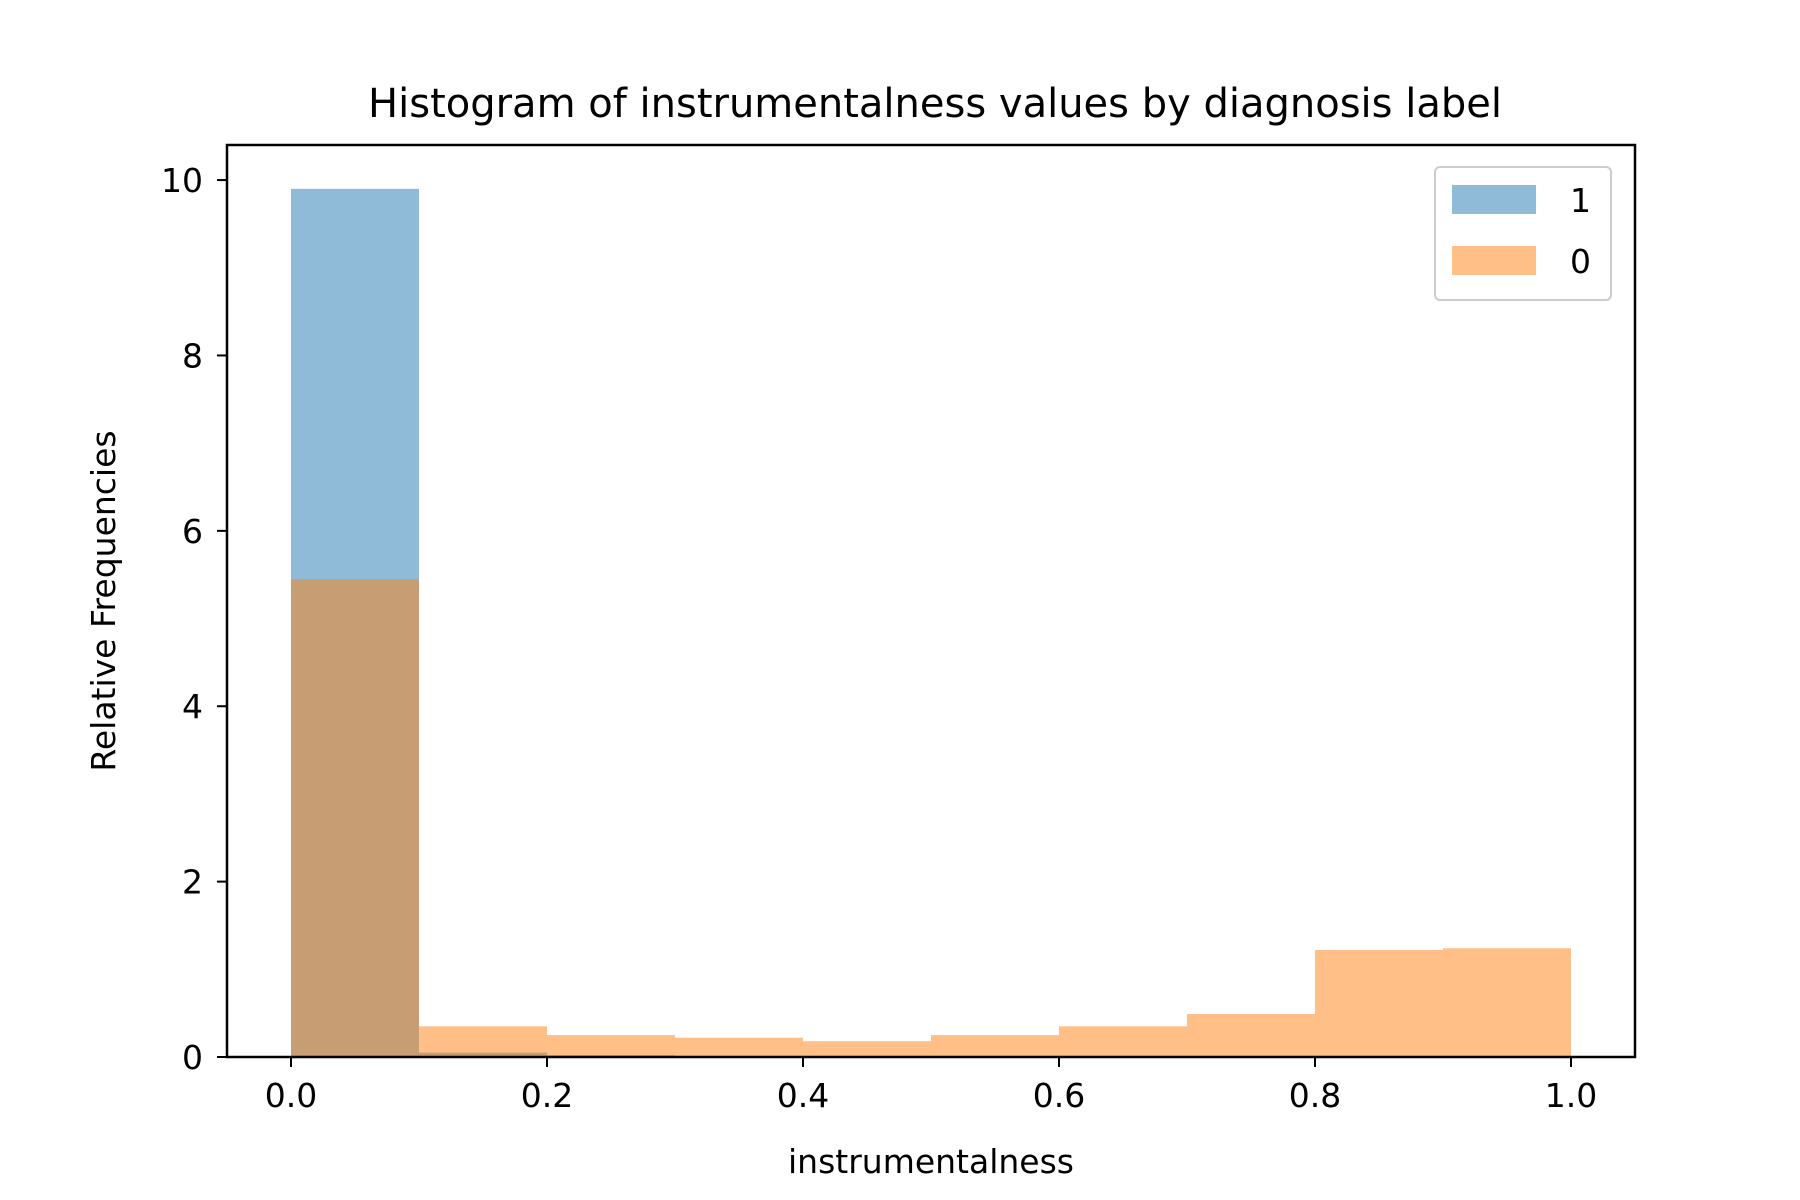 The width and height of the screenshot is (1800, 1200). What do you see at coordinates (103, 600) in the screenshot?
I see `y-axis-label: Relative Frequencies` at bounding box center [103, 600].